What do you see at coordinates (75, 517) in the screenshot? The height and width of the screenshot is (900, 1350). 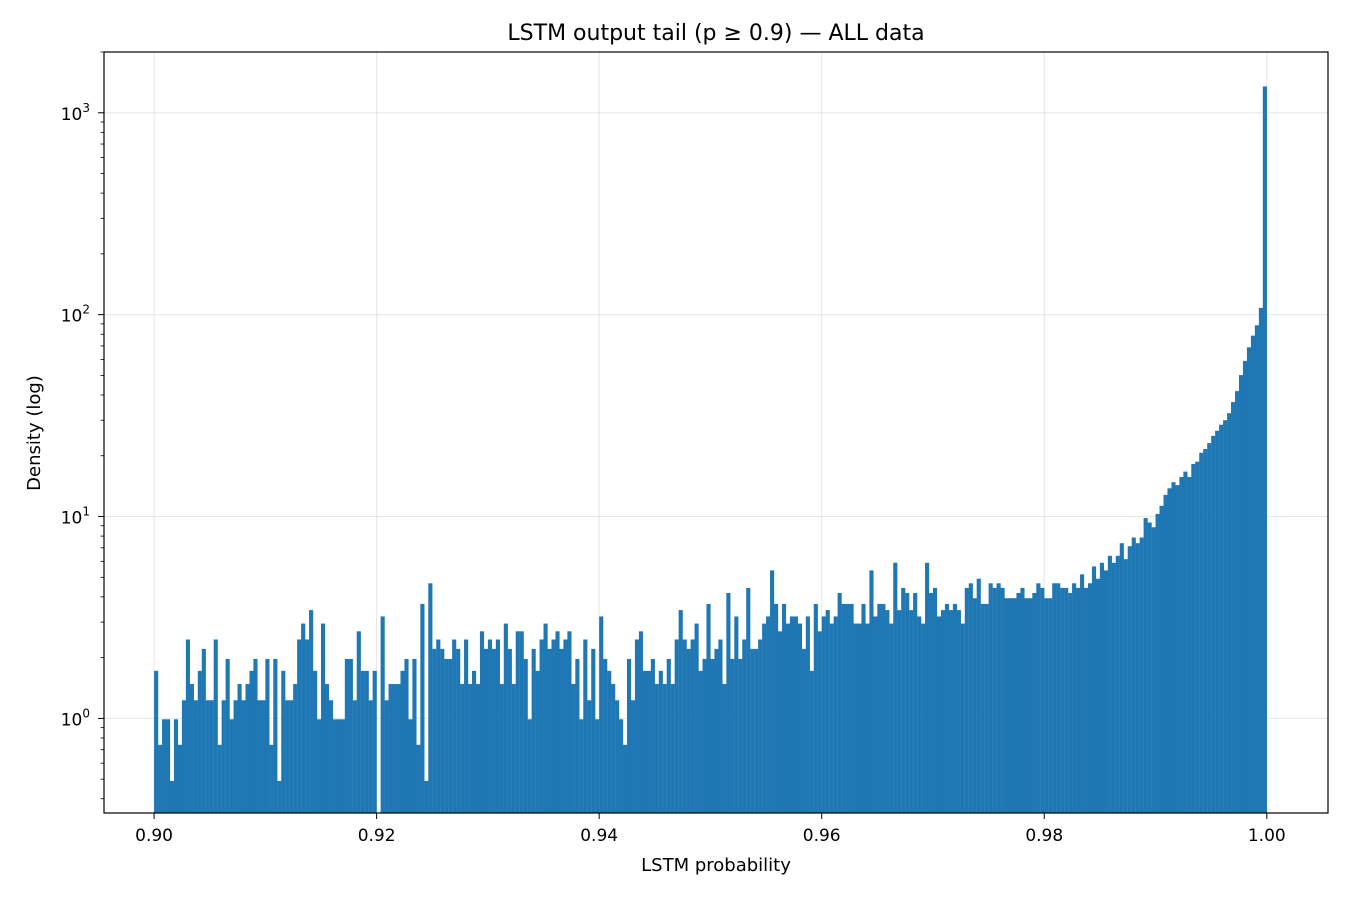 I see `y-tick-label: 10¹` at bounding box center [75, 517].